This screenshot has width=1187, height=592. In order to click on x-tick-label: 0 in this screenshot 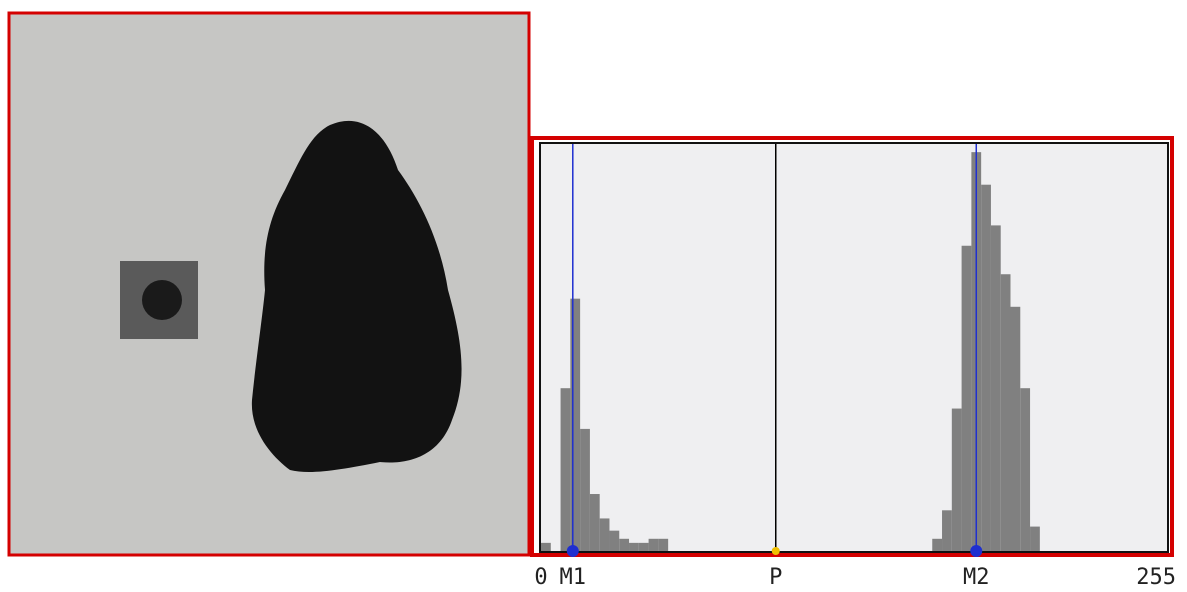, I will do `click(540, 577)`.